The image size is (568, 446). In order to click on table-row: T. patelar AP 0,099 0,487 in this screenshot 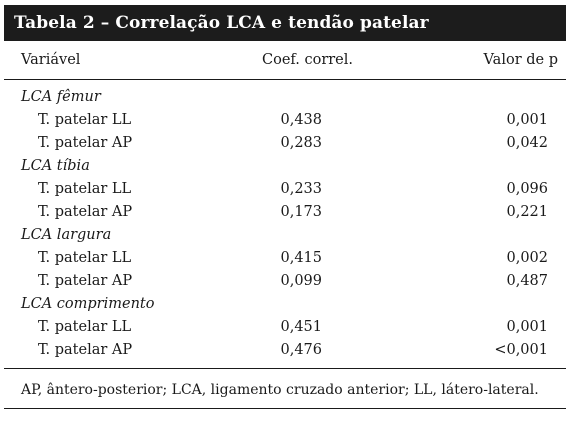, I will do `click(285, 281)`.